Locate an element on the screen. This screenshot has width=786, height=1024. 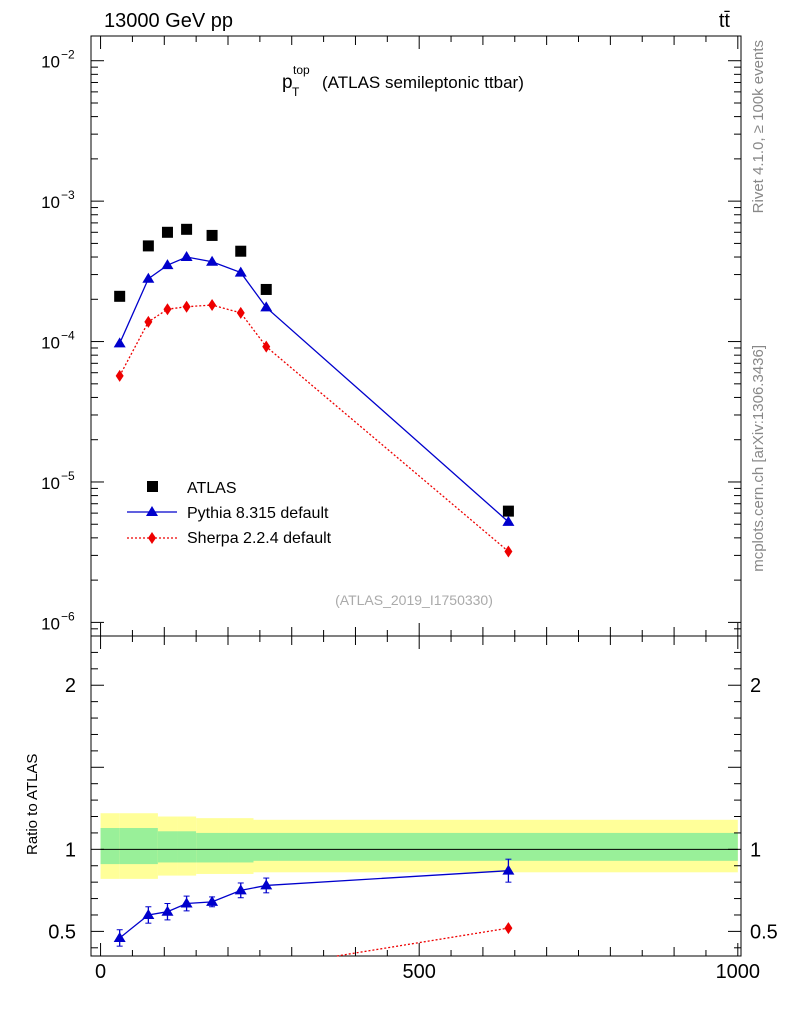
legend-label-atlas: ATLAS is located at coordinates (212, 488).